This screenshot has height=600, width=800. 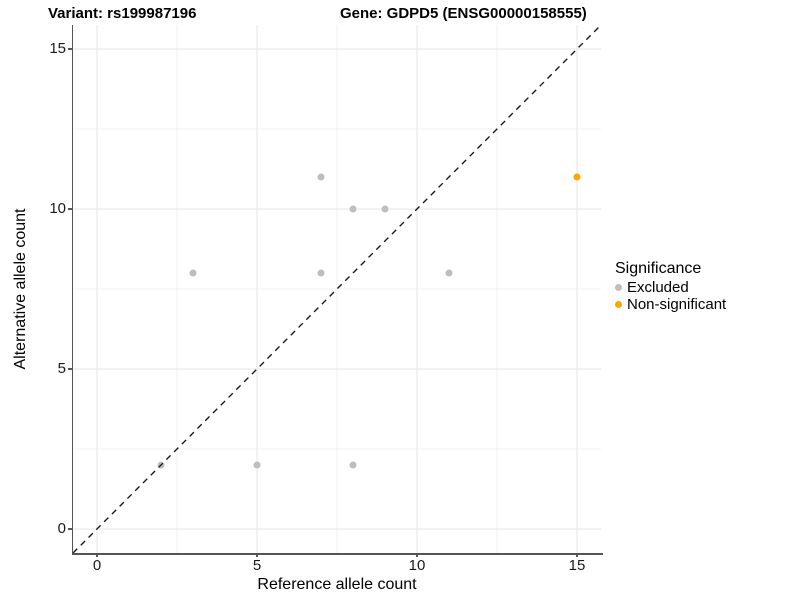 I want to click on legend: Significance Excluded Non-significant, so click(x=670, y=286).